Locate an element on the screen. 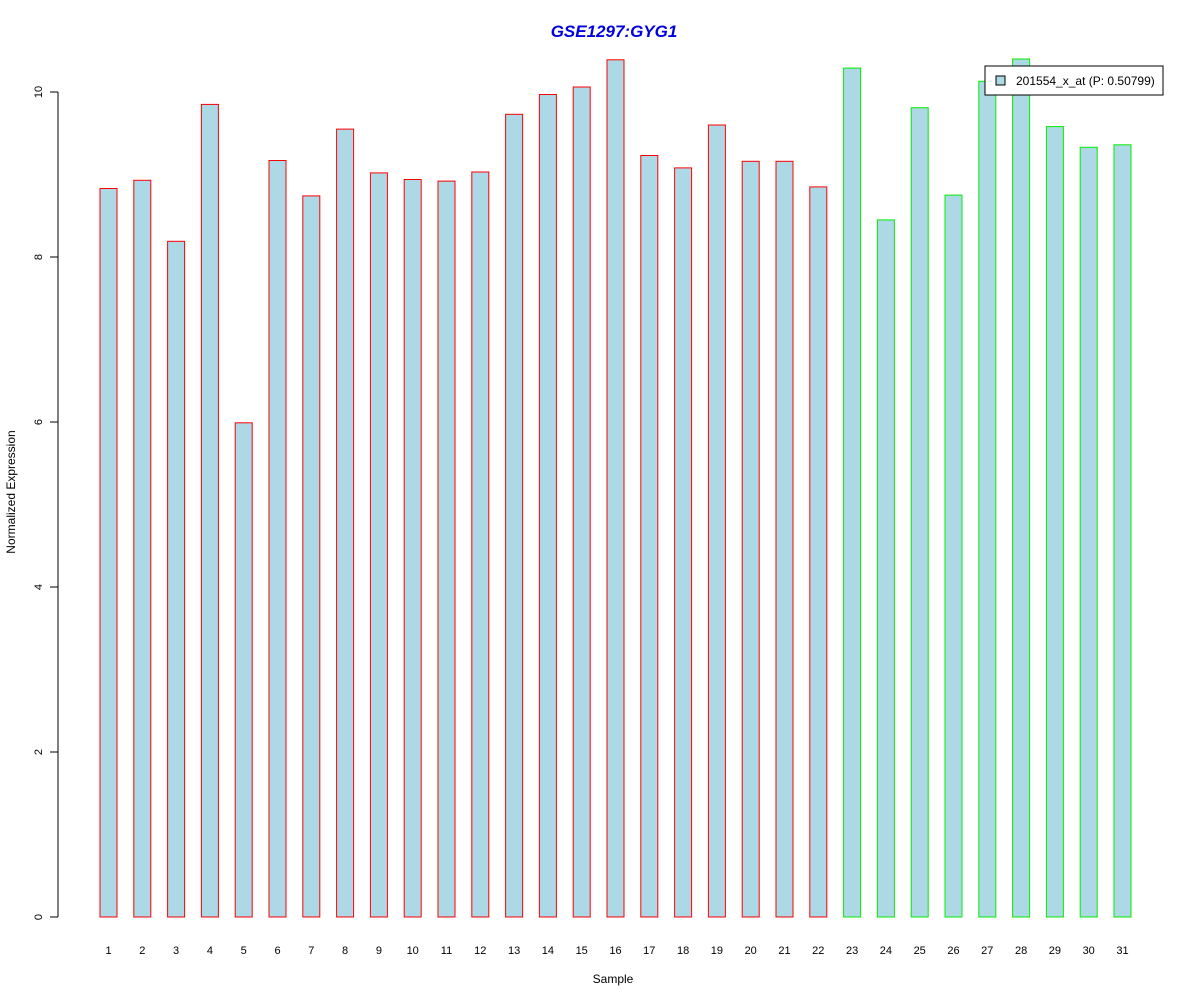  x-axis-label: Sample is located at coordinates (613, 979).